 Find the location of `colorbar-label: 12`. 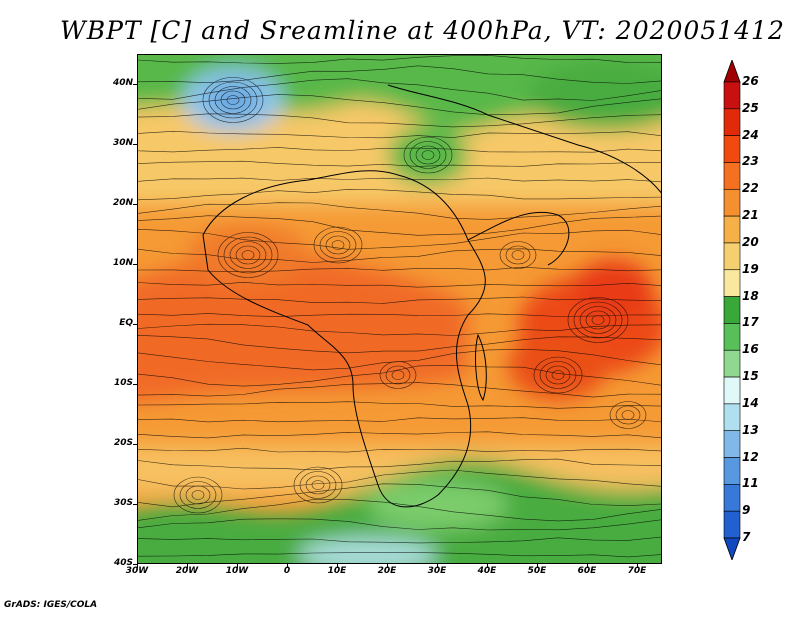

colorbar-label: 12 is located at coordinates (750, 456).